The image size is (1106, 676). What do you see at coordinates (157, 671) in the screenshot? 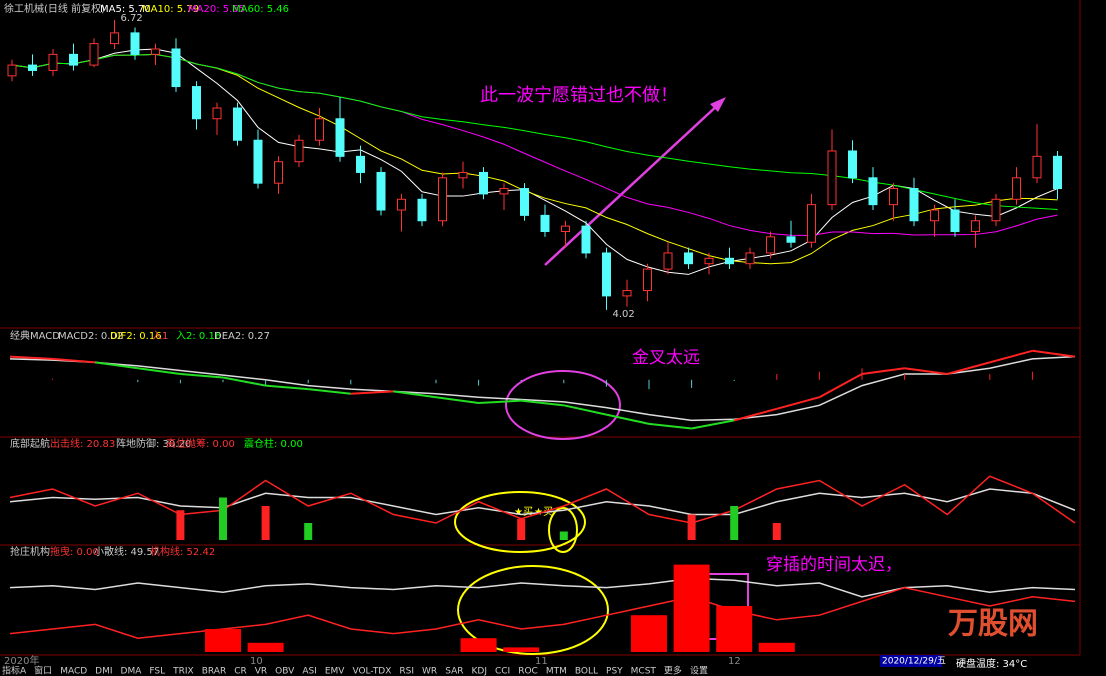
I see `tab: FSL` at bounding box center [157, 671].